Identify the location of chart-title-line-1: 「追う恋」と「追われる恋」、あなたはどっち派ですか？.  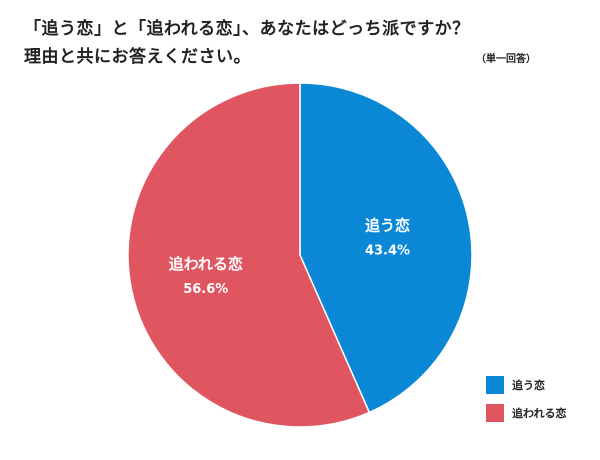
(247, 29).